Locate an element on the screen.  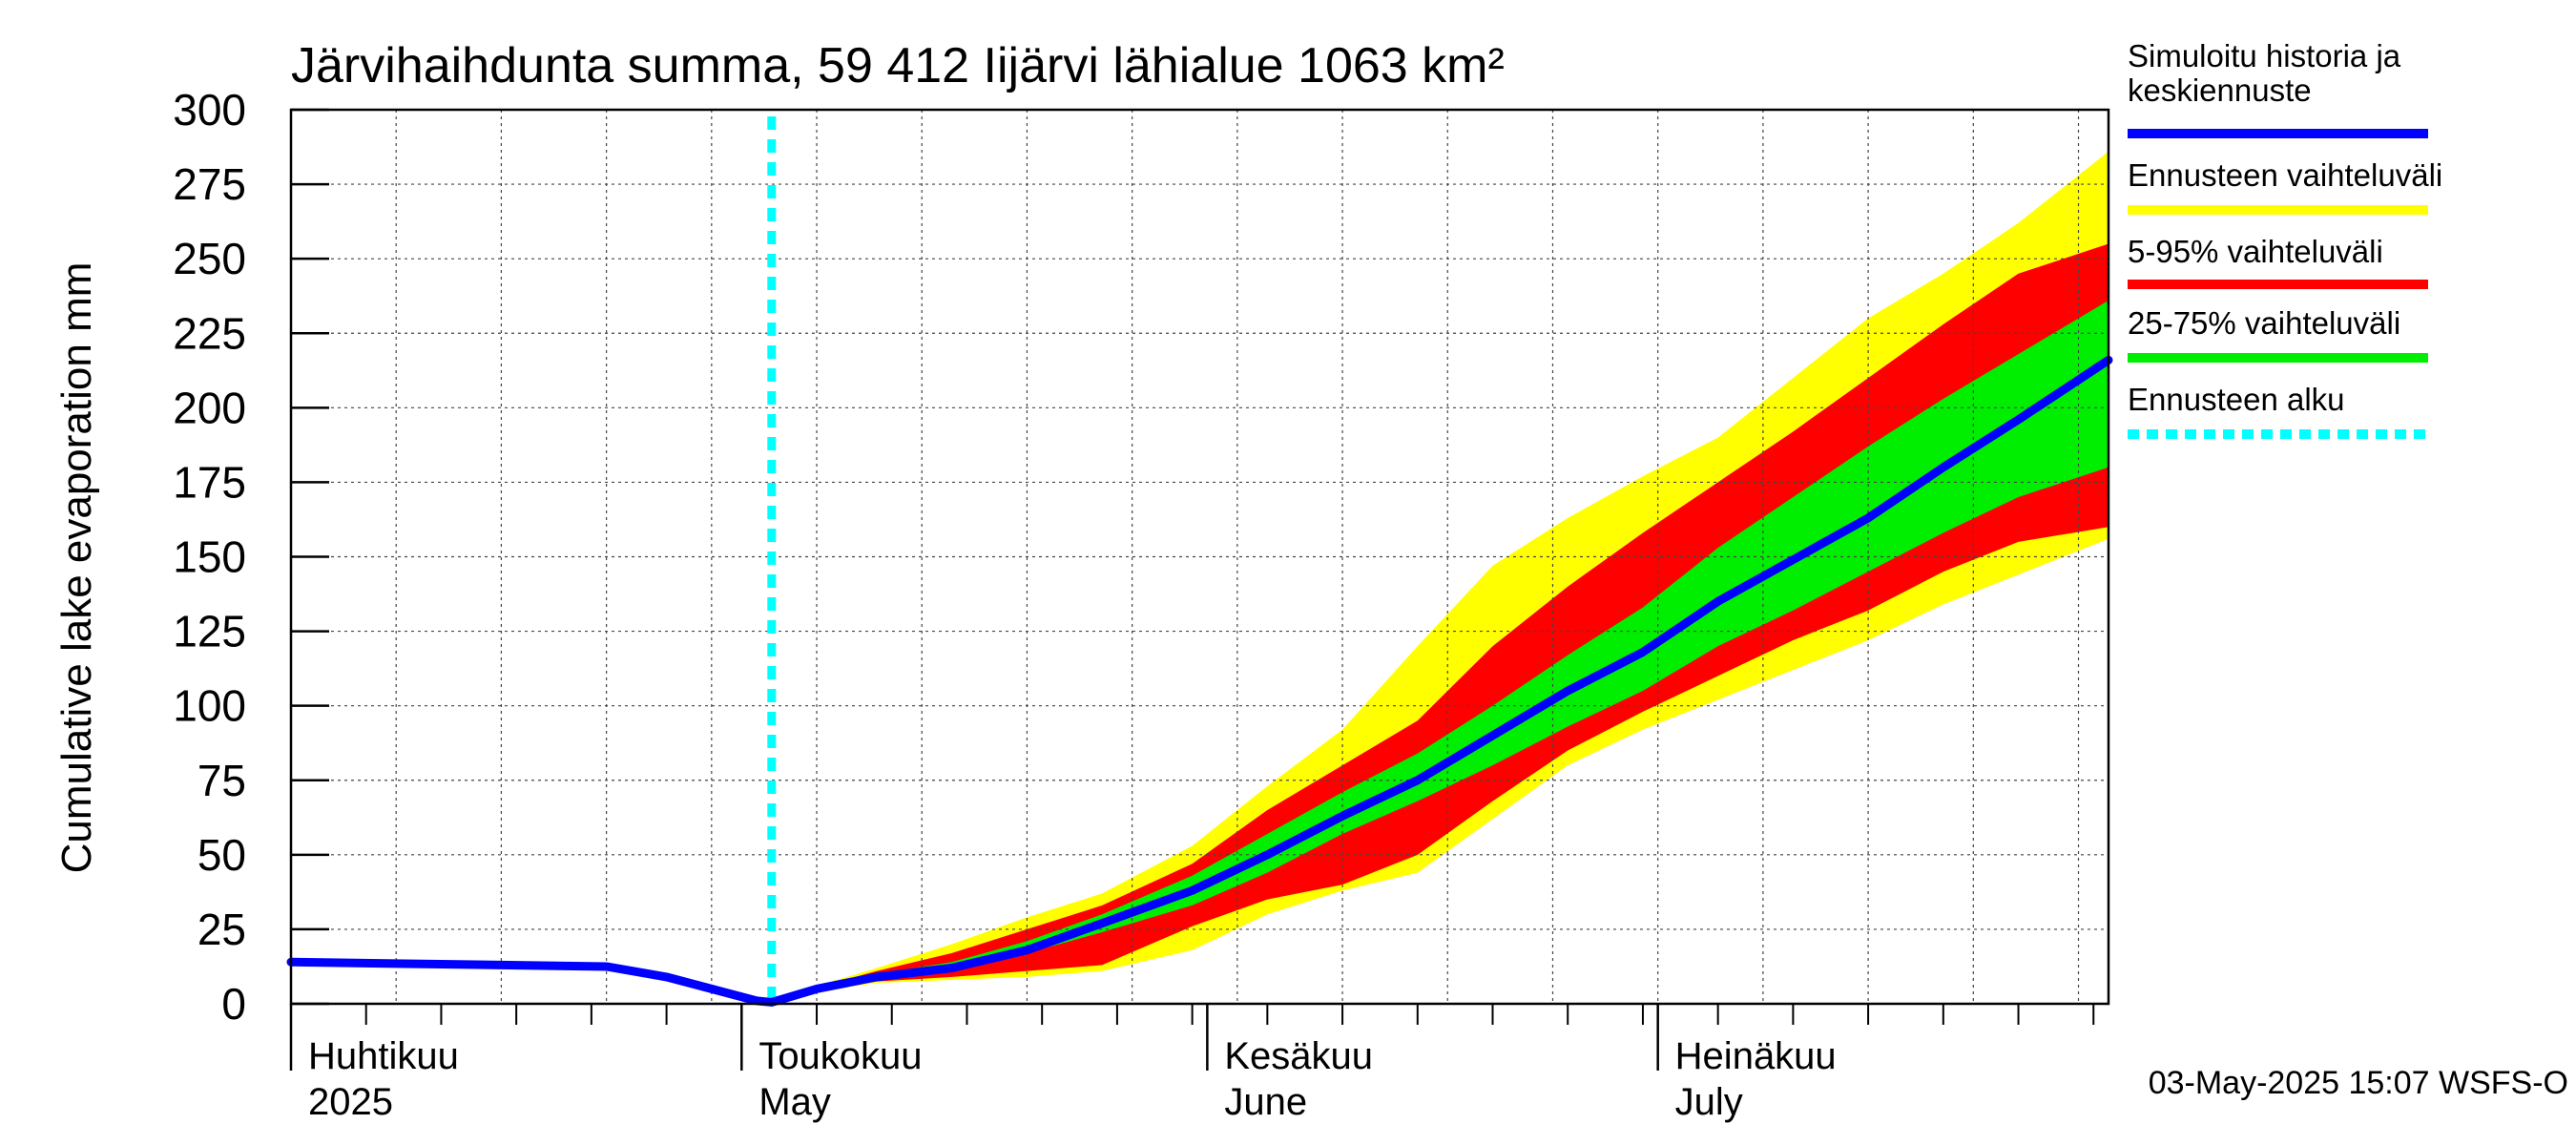
y-tick-label: 75 is located at coordinates (221, 780).